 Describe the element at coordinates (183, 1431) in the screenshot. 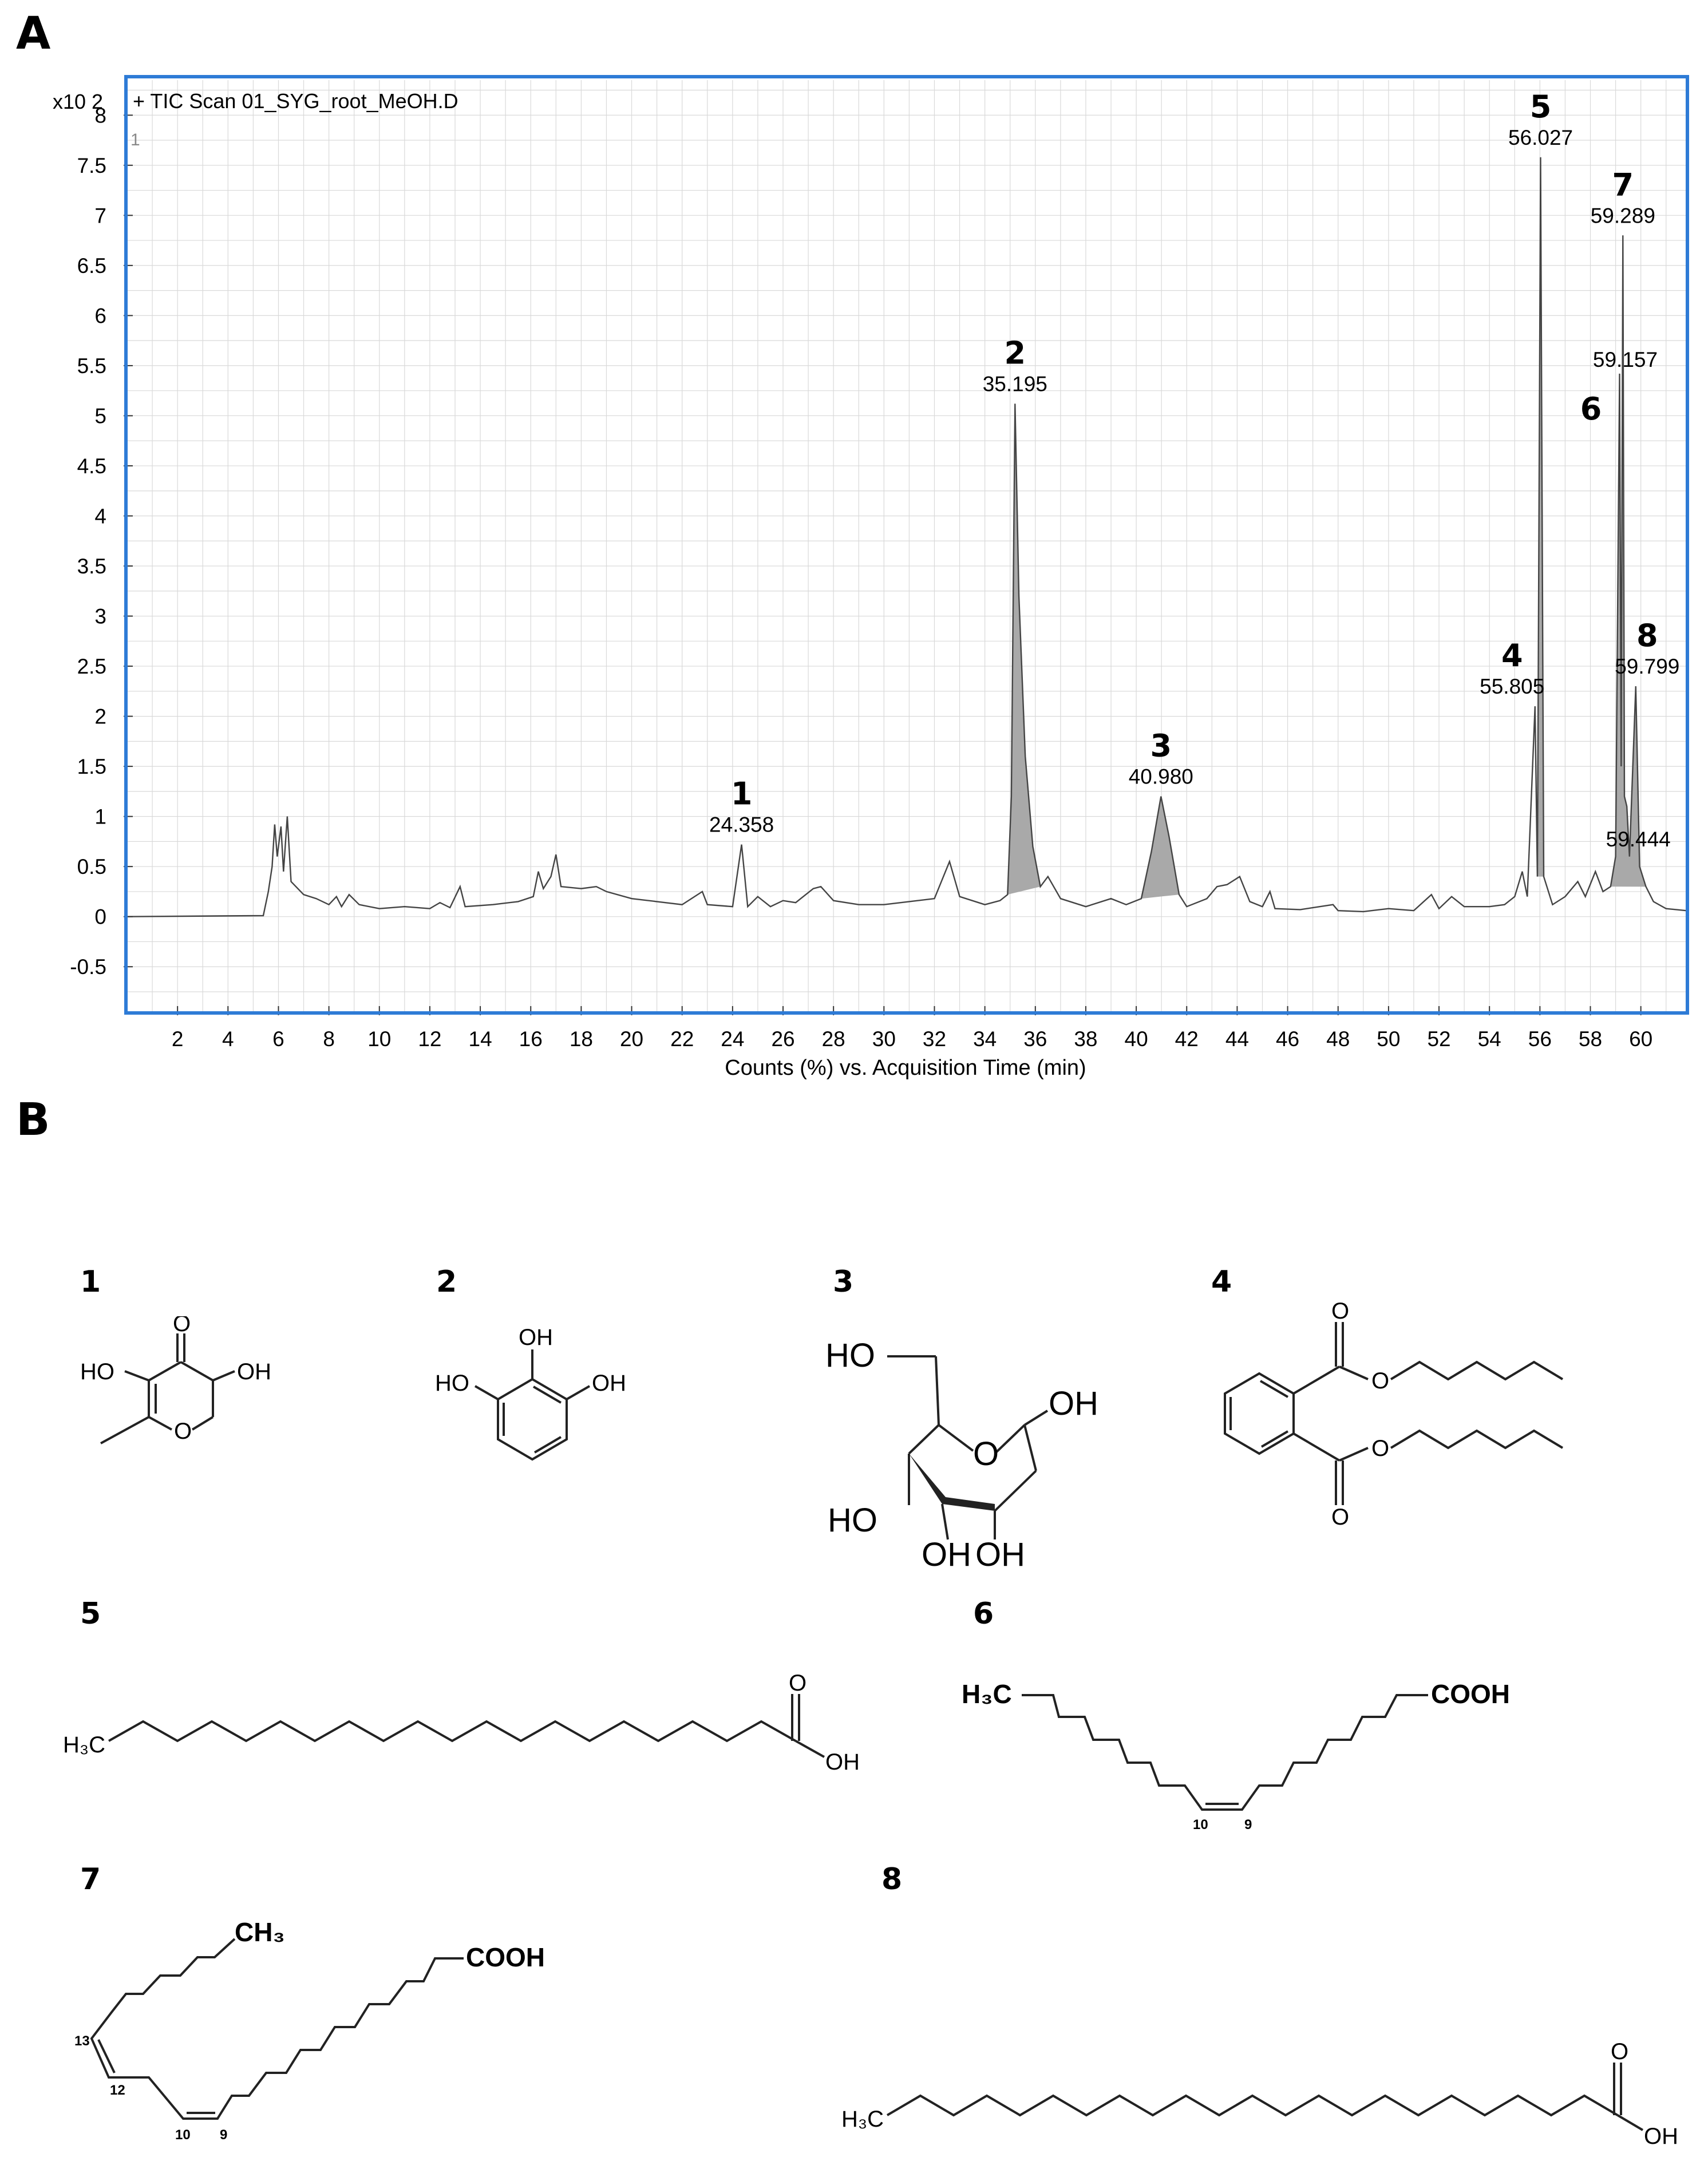

I see `c1-oxygen-ring: O` at that location.